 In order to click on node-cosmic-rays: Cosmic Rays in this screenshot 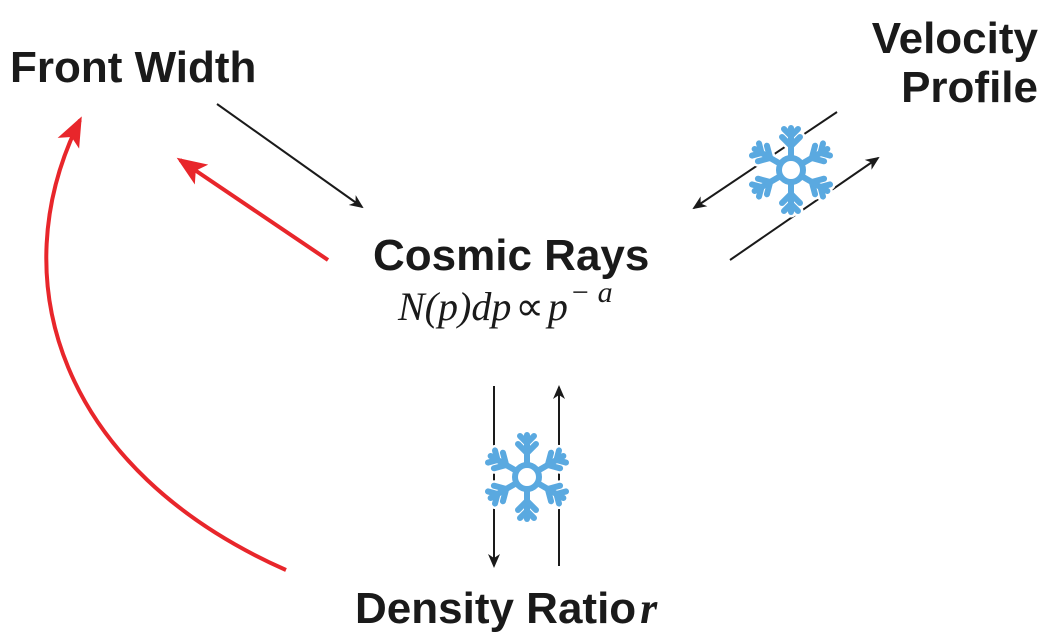, I will do `click(511, 255)`.